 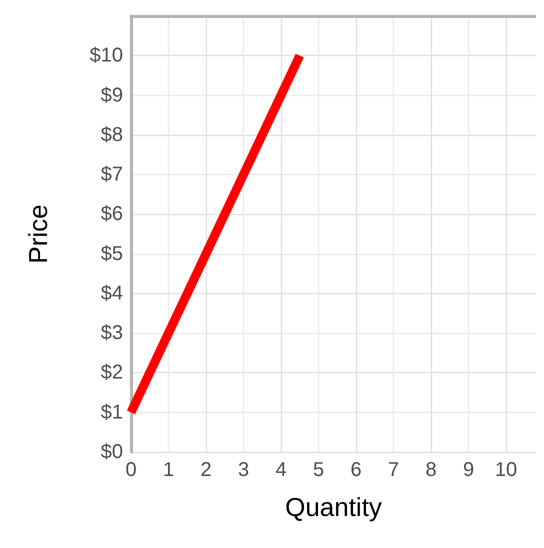 I want to click on x-tick-label: 0, so click(x=131, y=470).